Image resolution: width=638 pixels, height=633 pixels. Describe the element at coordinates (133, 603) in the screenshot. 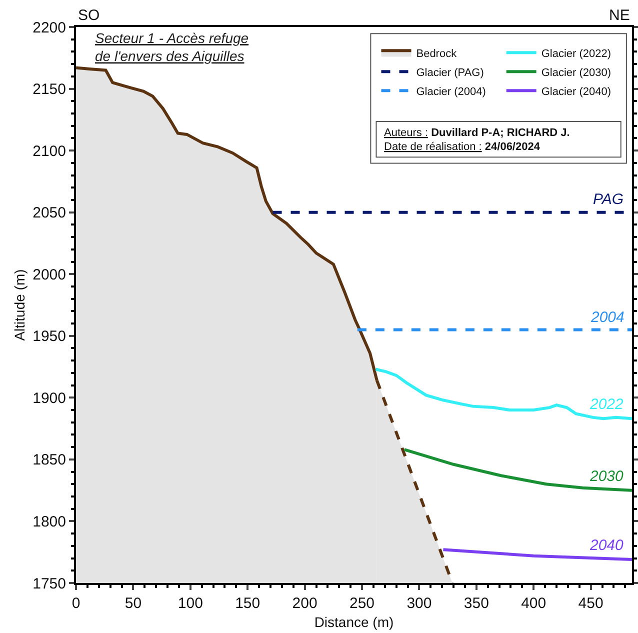

I see `x-tick-label: 50` at that location.